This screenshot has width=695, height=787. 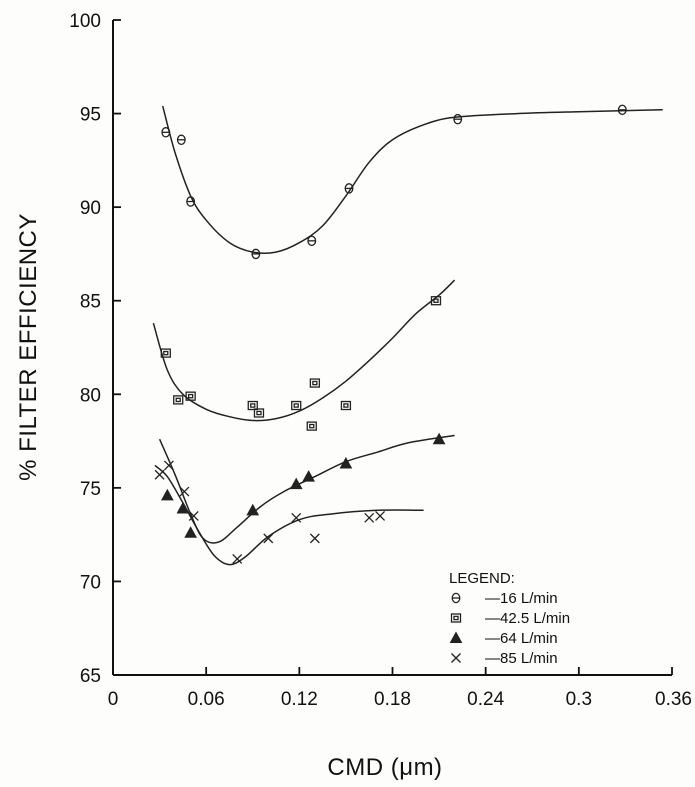 I want to click on y-axis-title: % FILTER EFFICIENCY, so click(x=28, y=347).